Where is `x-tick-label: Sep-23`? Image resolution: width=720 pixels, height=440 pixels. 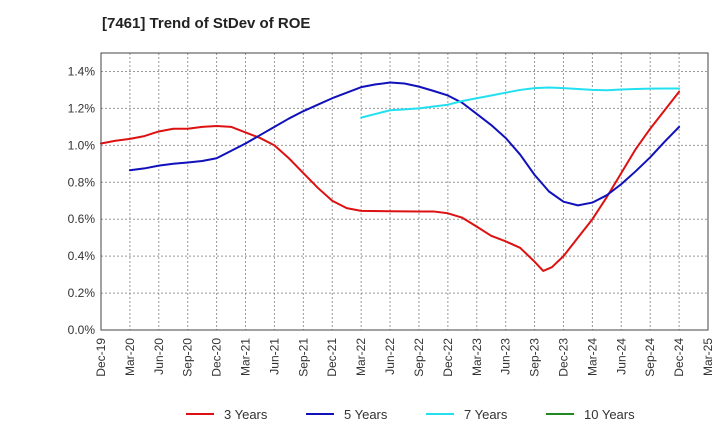
x-tick-label: Sep-23 is located at coordinates (535, 357).